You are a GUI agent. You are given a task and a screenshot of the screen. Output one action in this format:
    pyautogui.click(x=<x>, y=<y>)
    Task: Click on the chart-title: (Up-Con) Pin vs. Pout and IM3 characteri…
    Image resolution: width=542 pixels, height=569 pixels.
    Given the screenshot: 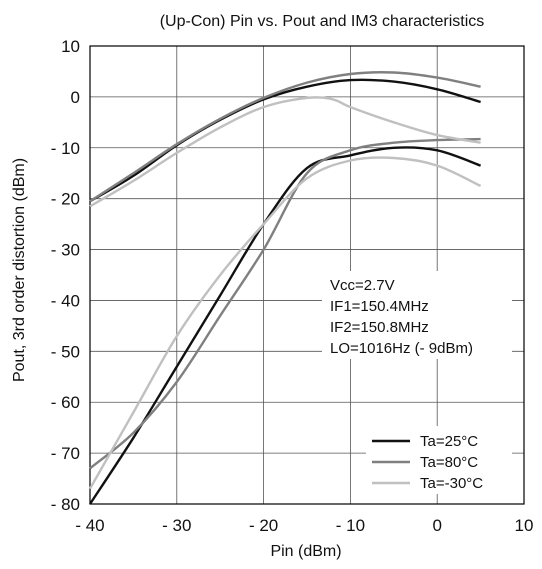 What is the action you would take?
    pyautogui.click(x=322, y=21)
    